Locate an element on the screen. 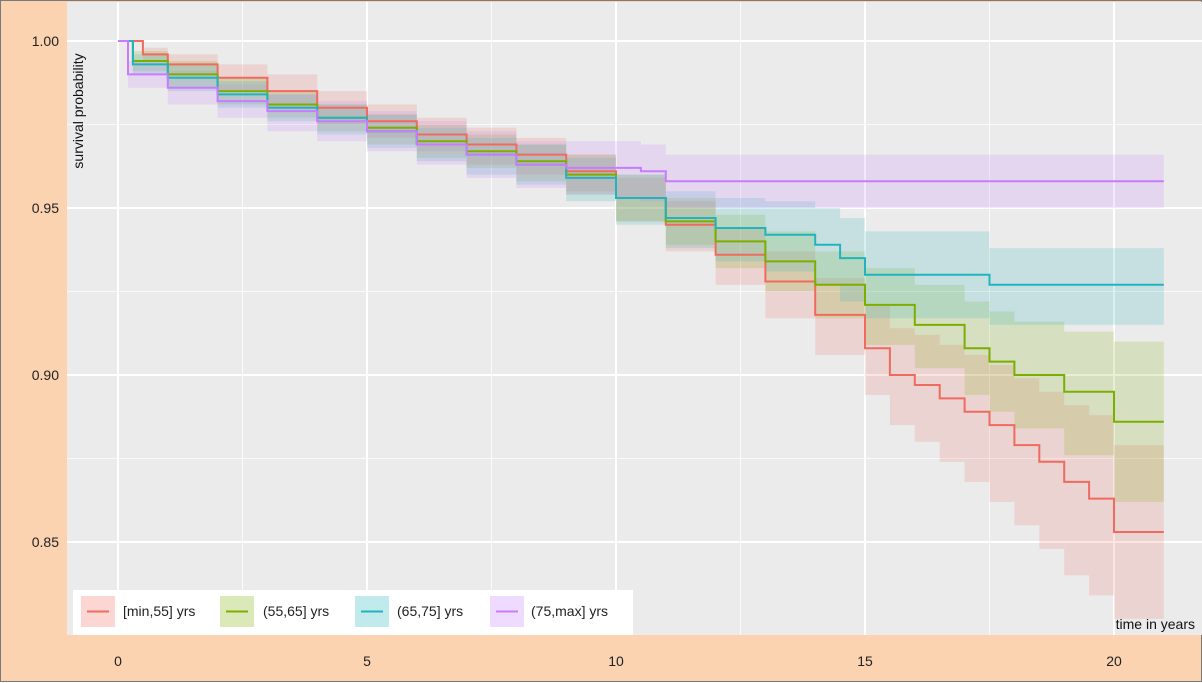  legend-box is located at coordinates (353, 612).